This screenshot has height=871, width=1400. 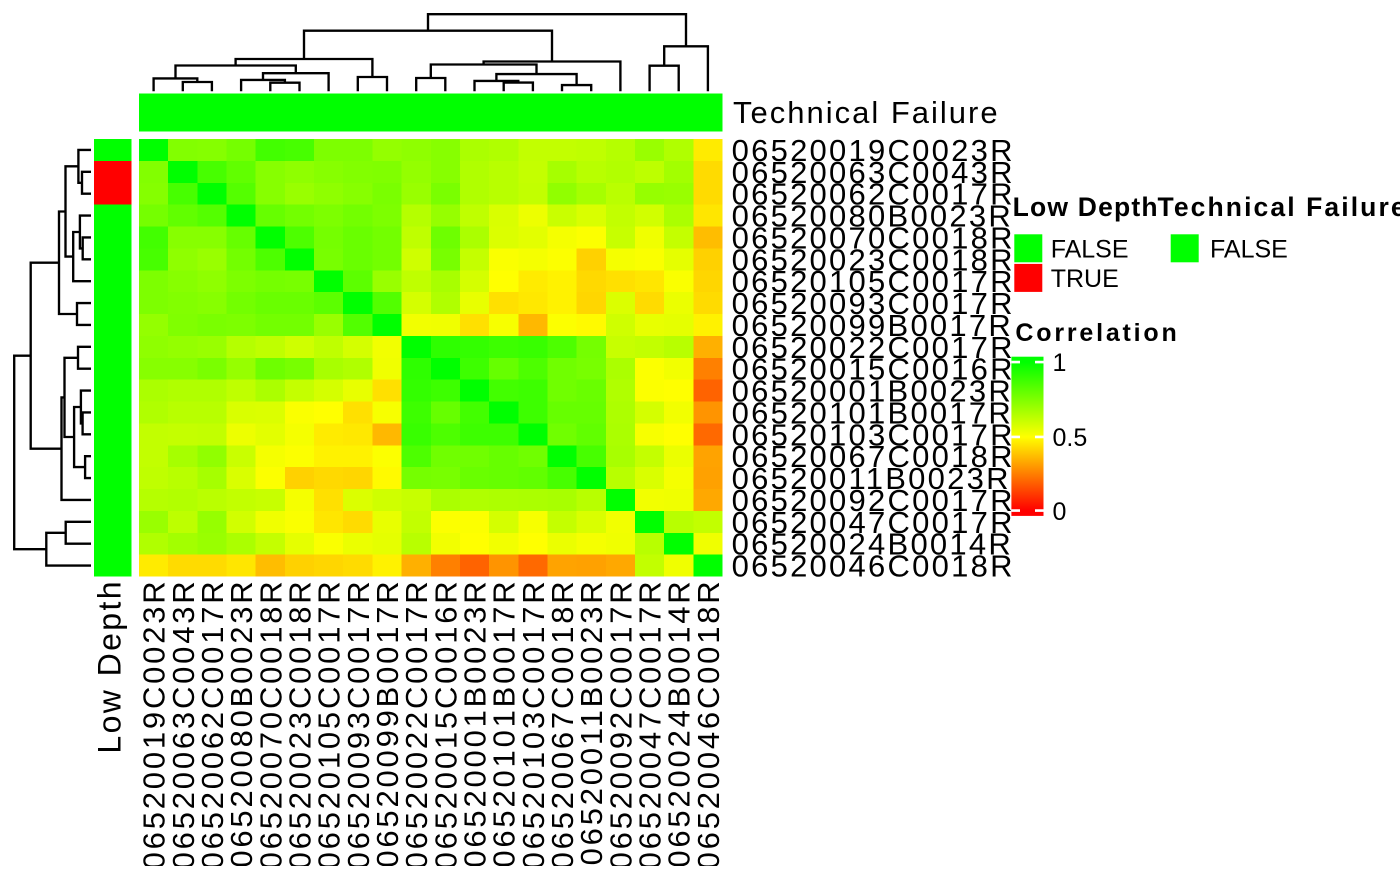 I want to click on svg-text: TRUE, so click(x=1085, y=279).